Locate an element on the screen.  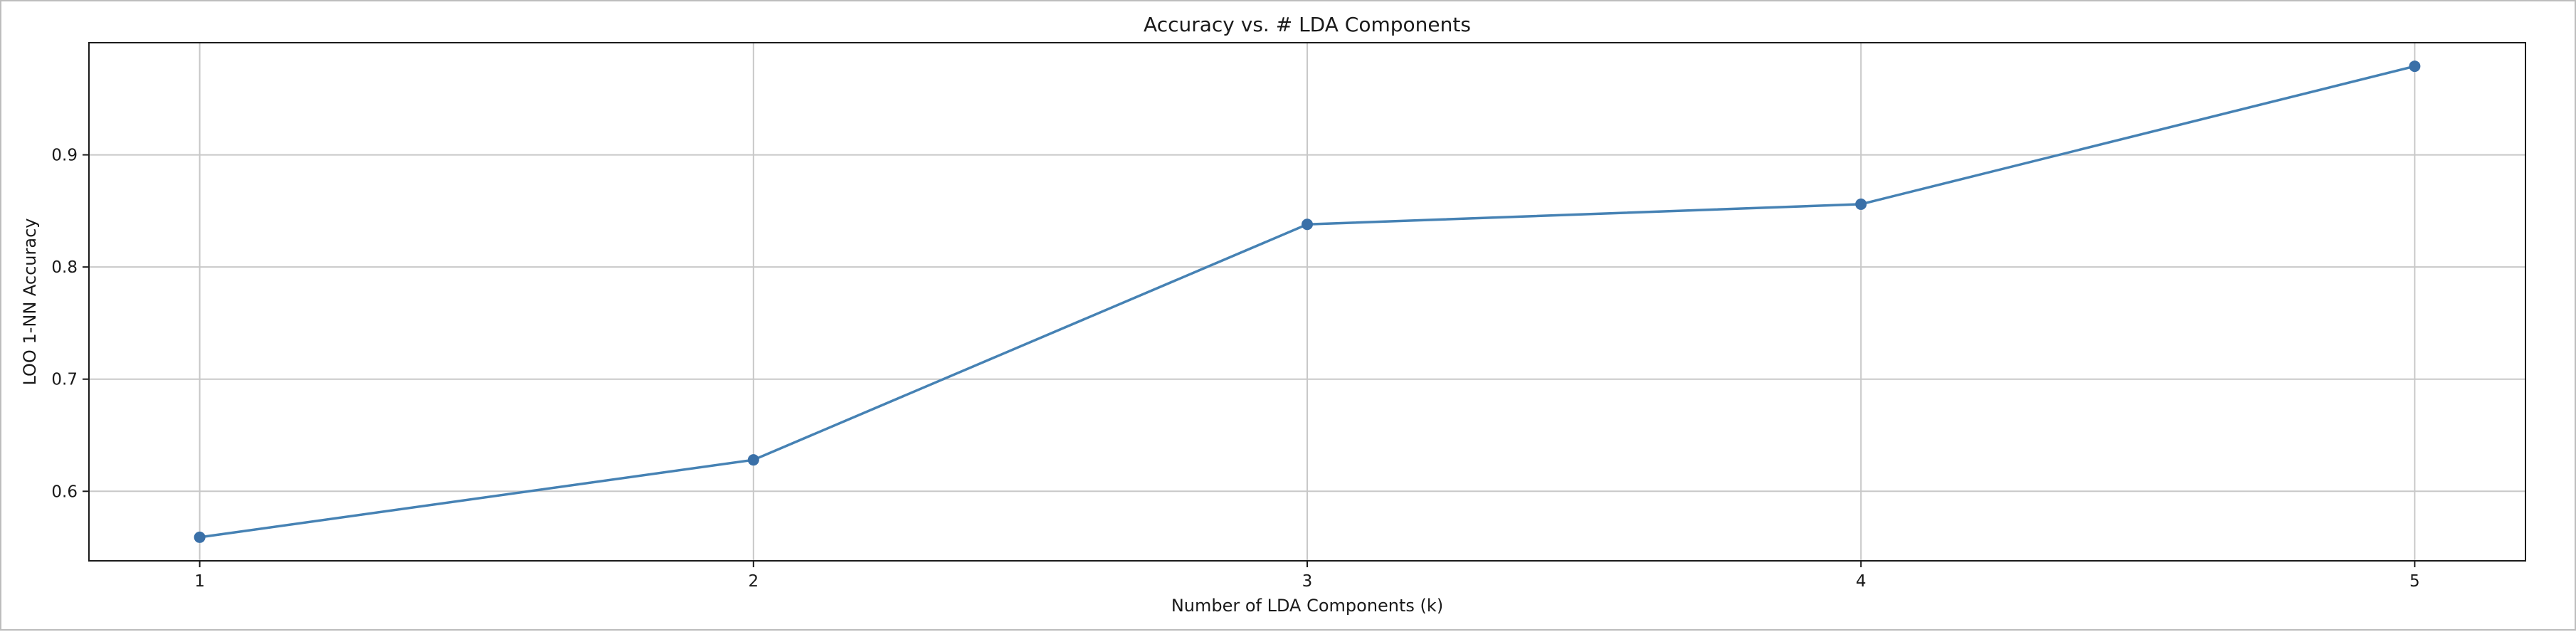
x-tick-label: 2 is located at coordinates (753, 581).